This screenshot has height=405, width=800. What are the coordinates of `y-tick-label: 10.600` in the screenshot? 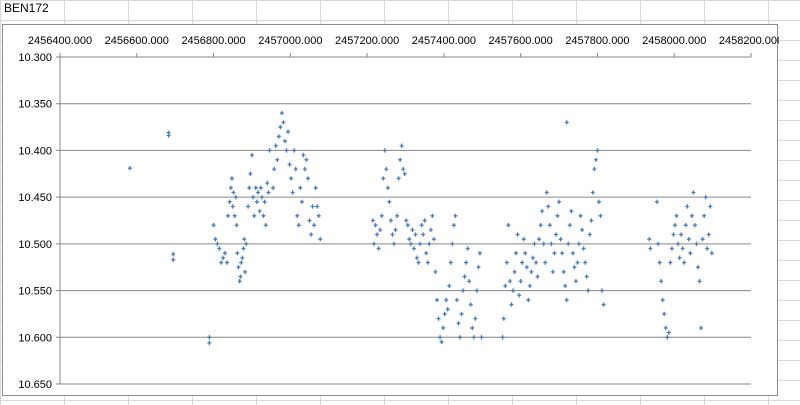 It's located at (35, 338).